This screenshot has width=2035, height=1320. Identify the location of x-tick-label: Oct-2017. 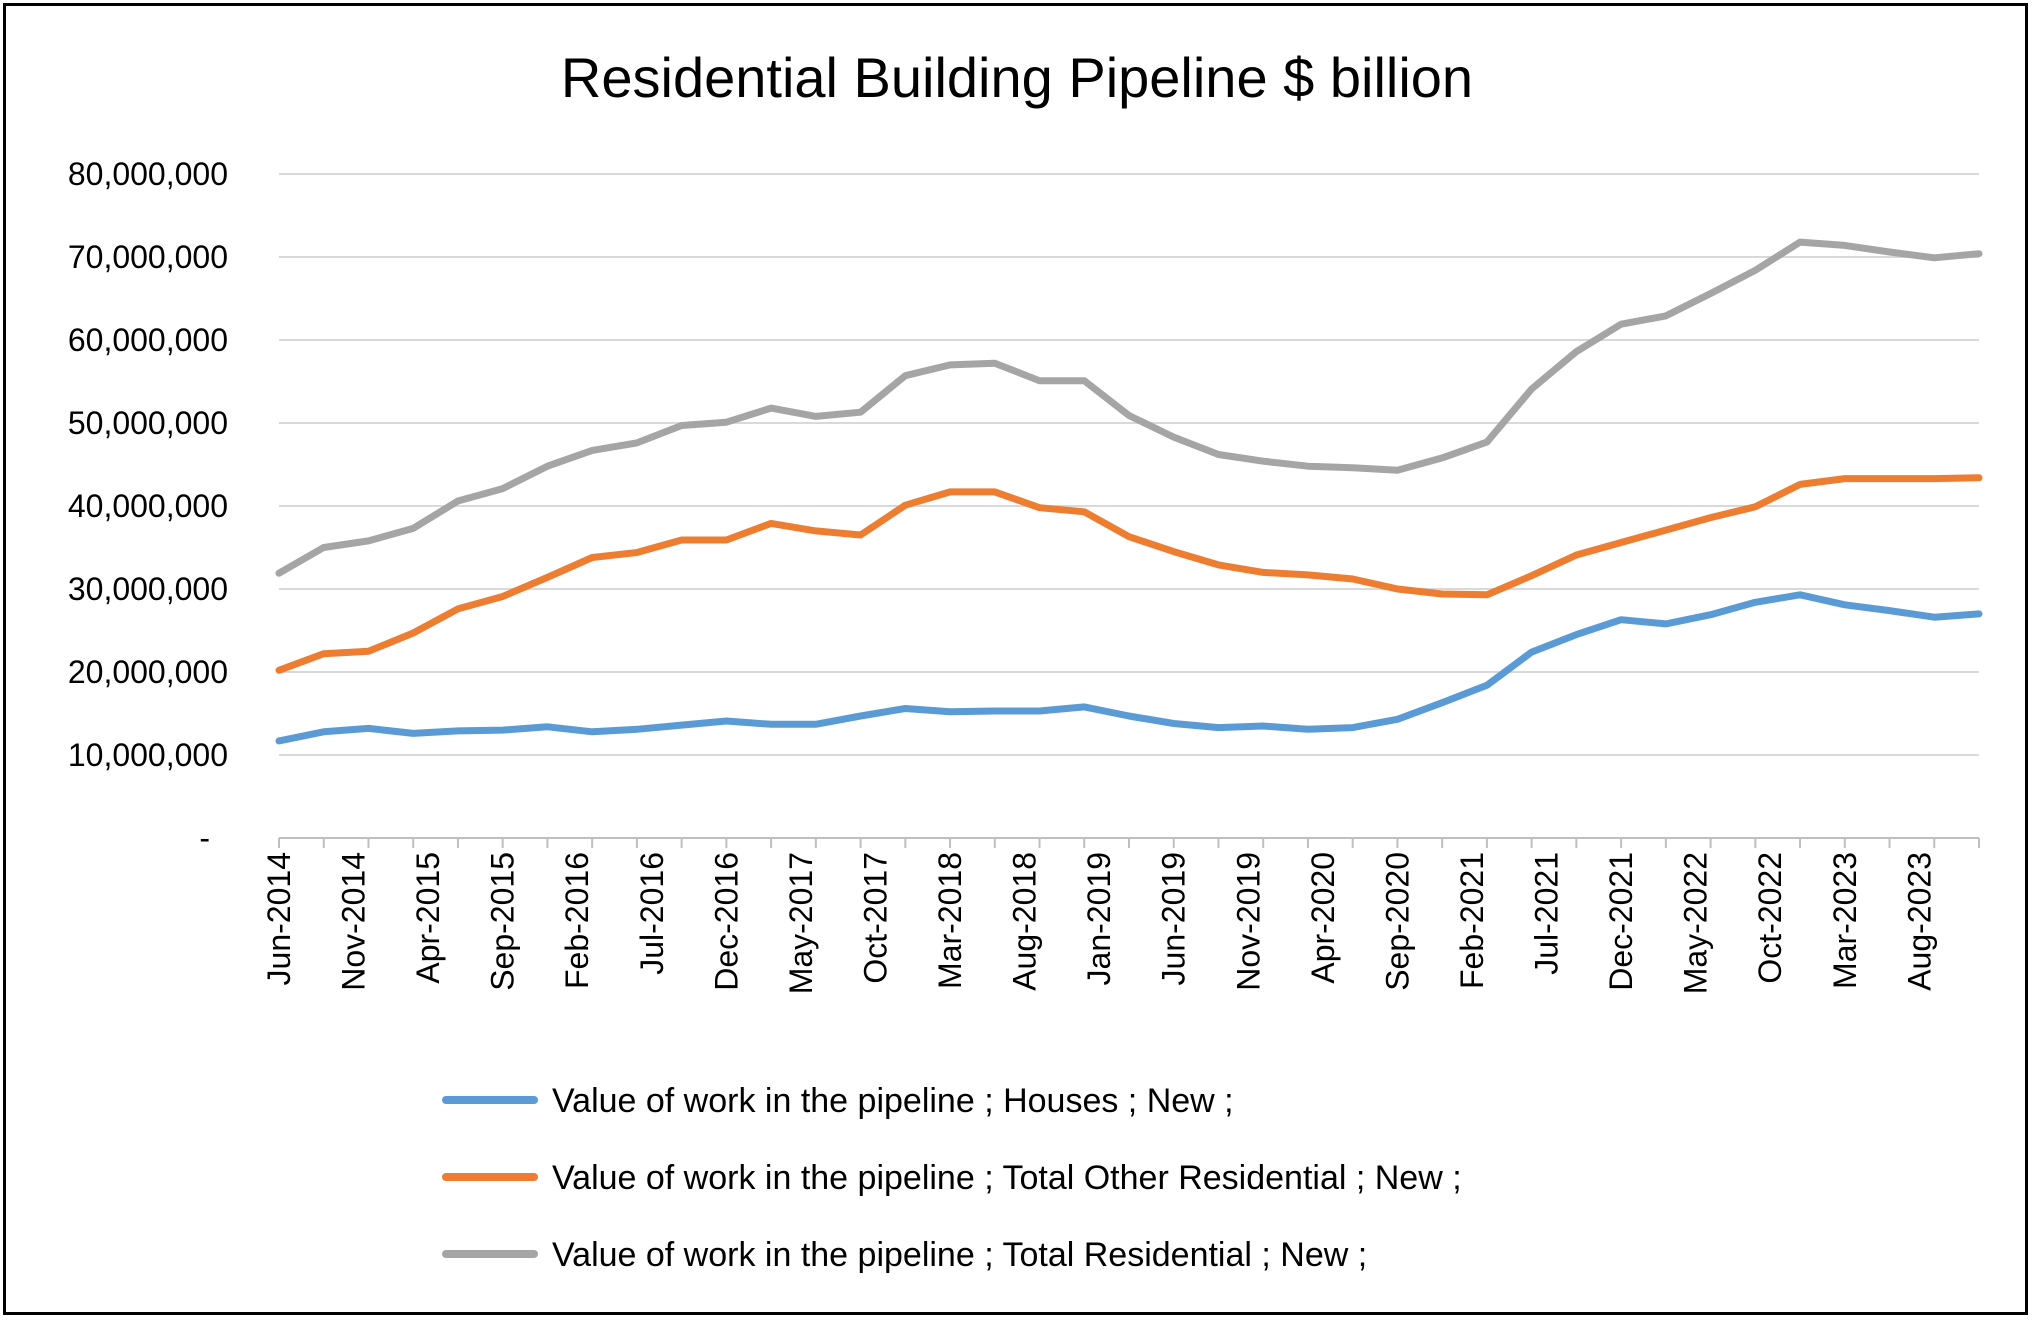
(875, 918).